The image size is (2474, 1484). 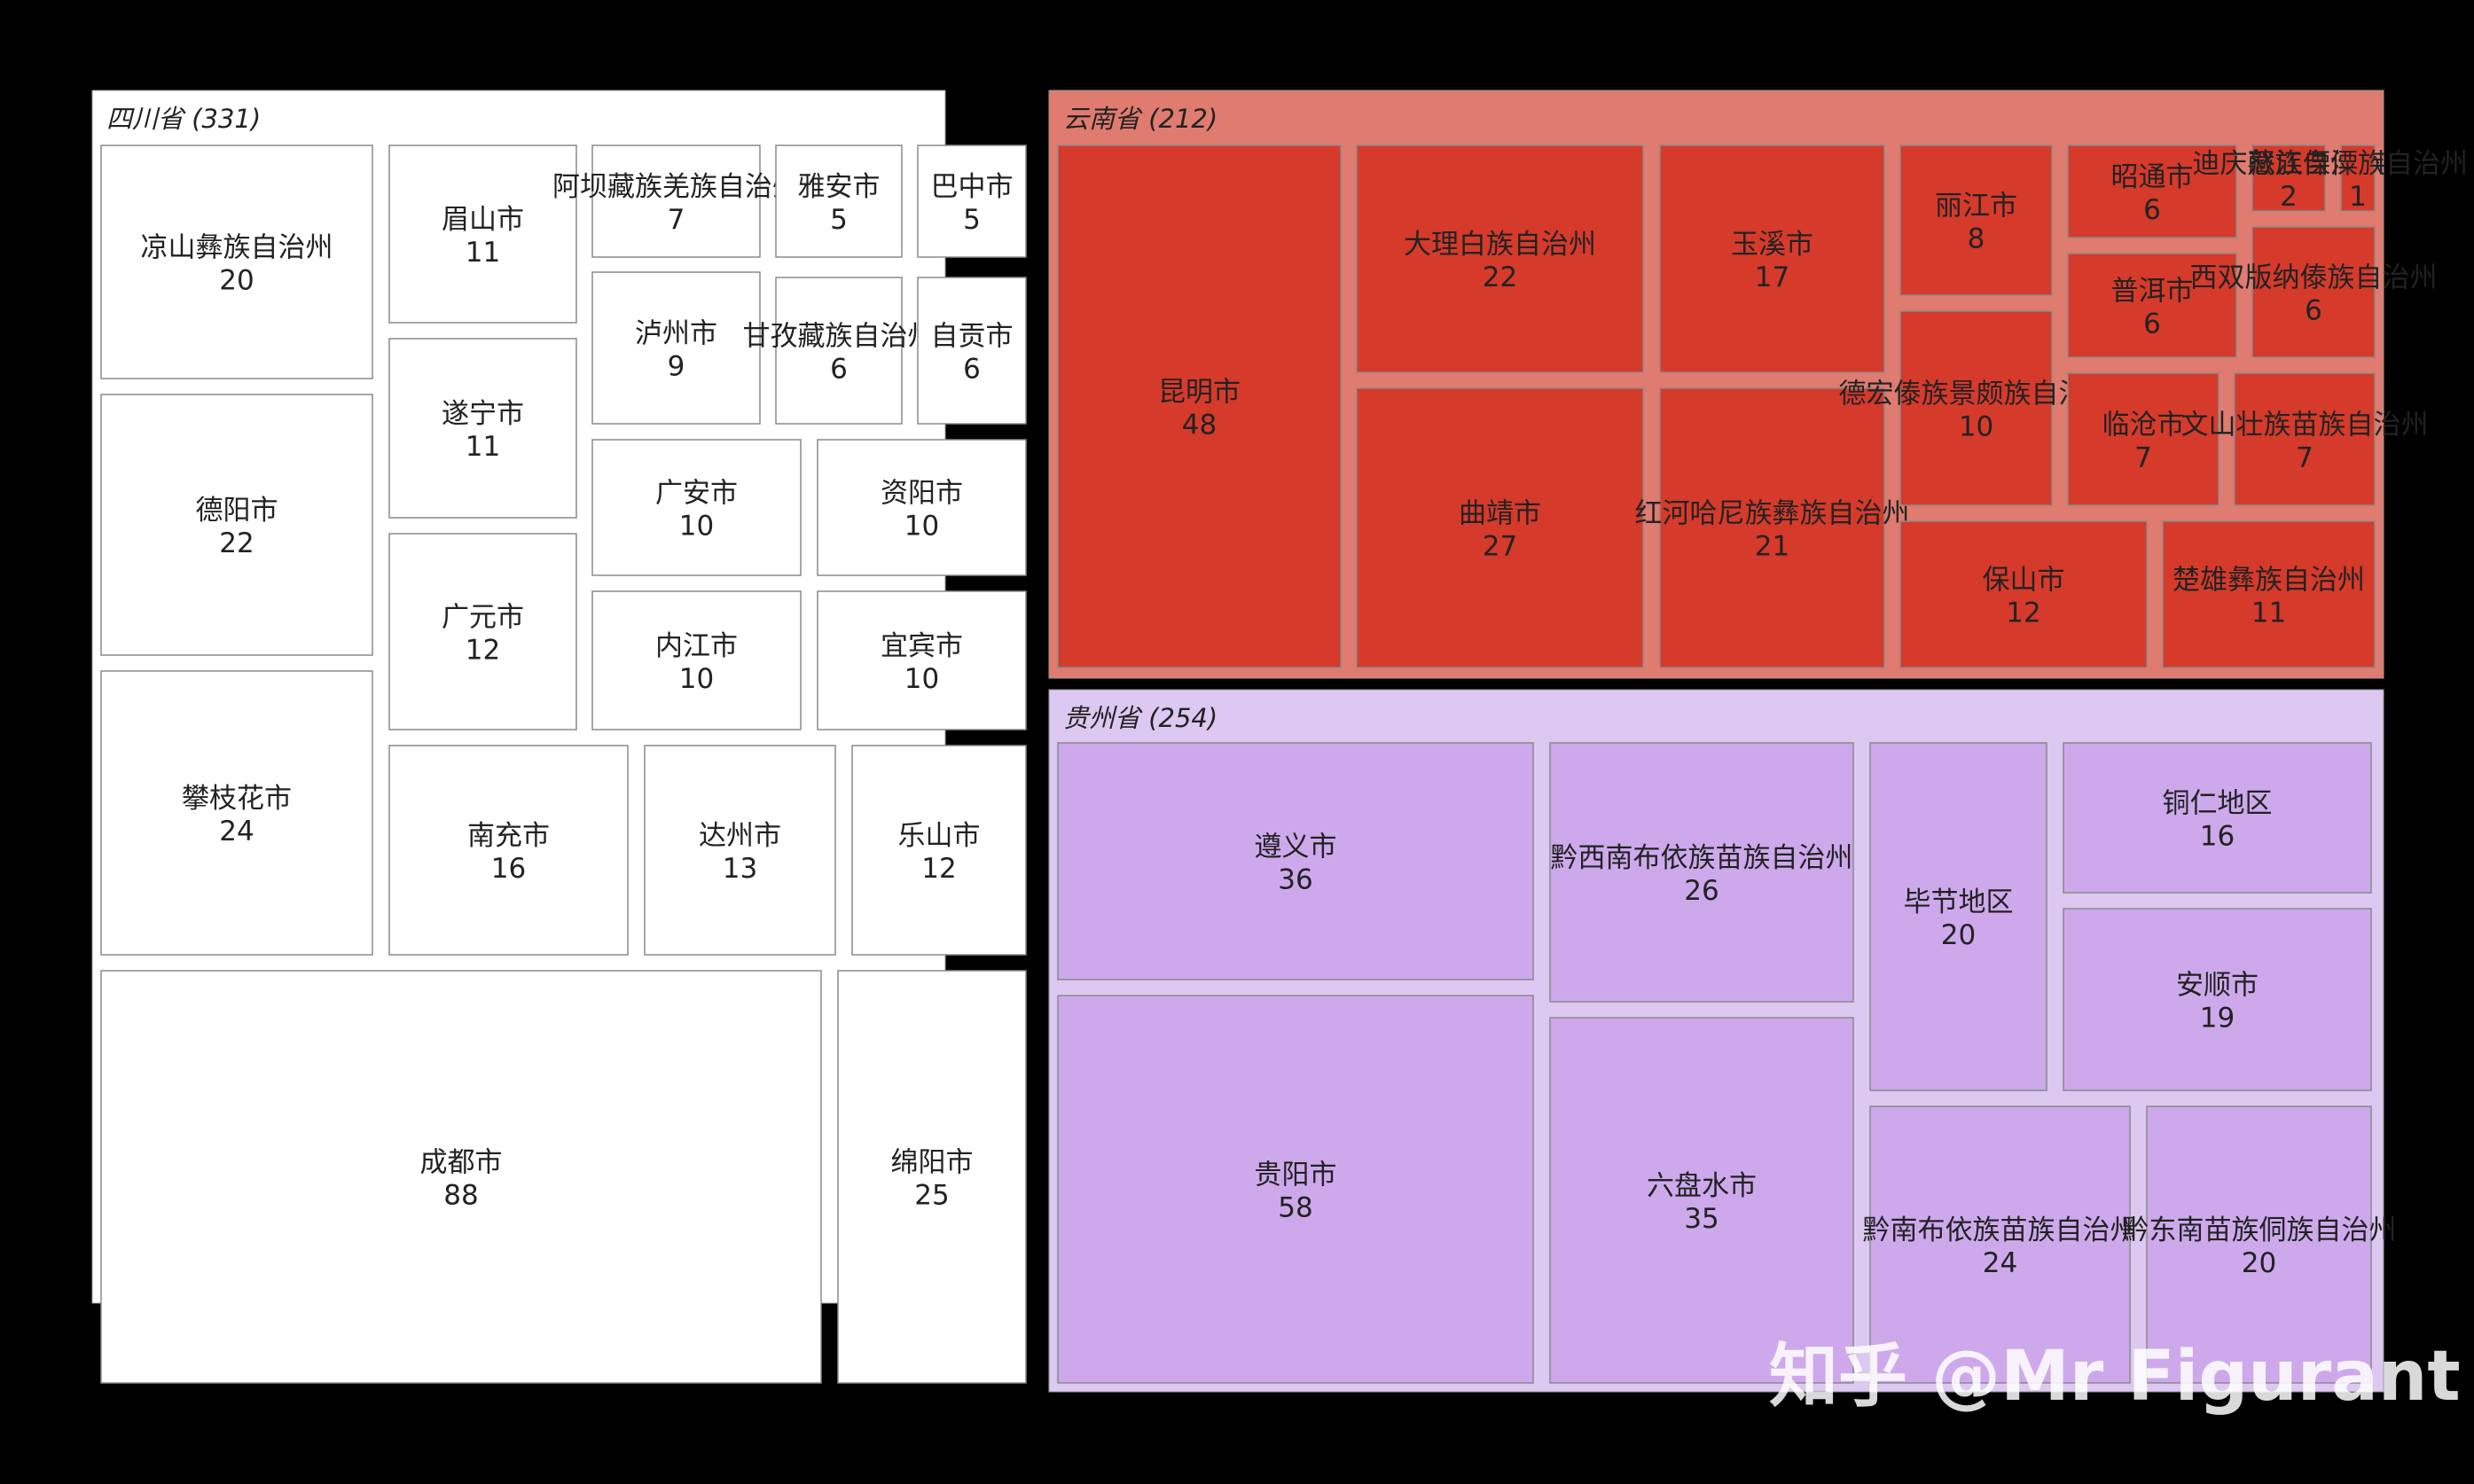 What do you see at coordinates (1772, 245) in the screenshot?
I see `cell-name-label: 玉溪市` at bounding box center [1772, 245].